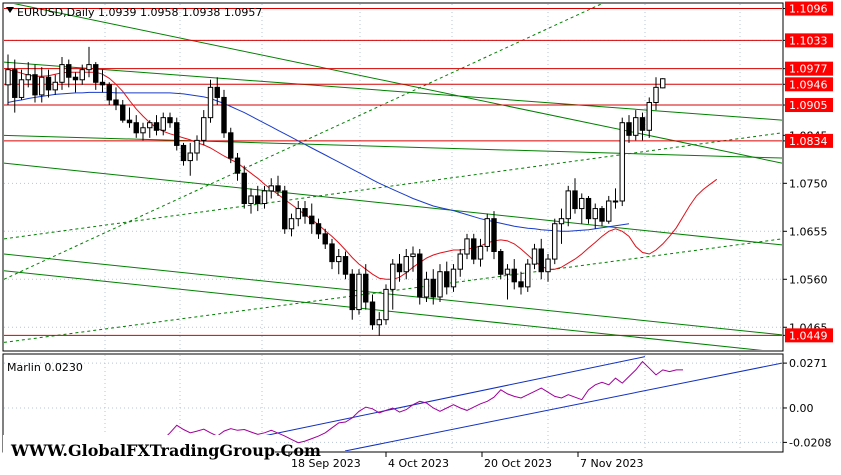 The image size is (841, 475). I want to click on price-axis-label: 1.0905, so click(808, 105).